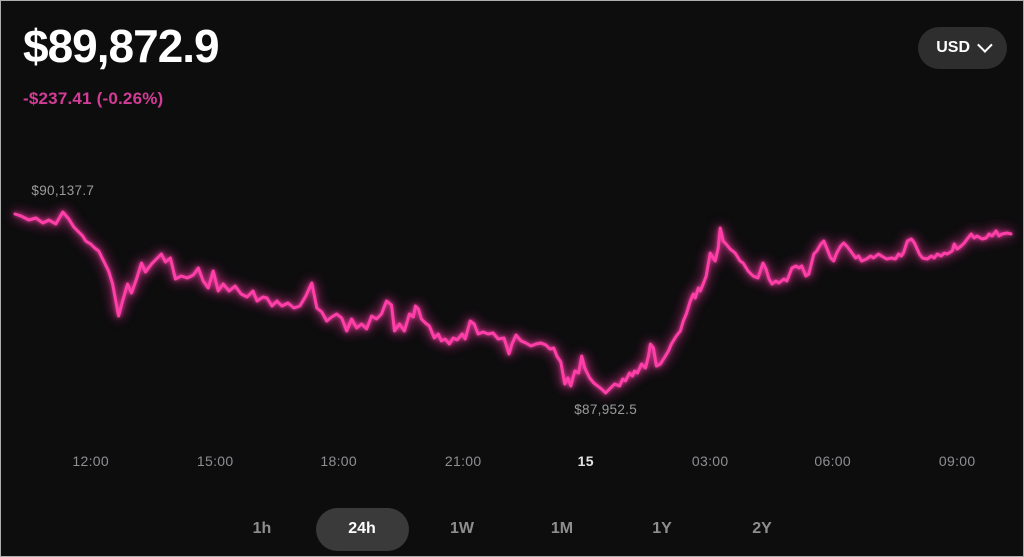  I want to click on range-button-1y: 1Y, so click(662, 529).